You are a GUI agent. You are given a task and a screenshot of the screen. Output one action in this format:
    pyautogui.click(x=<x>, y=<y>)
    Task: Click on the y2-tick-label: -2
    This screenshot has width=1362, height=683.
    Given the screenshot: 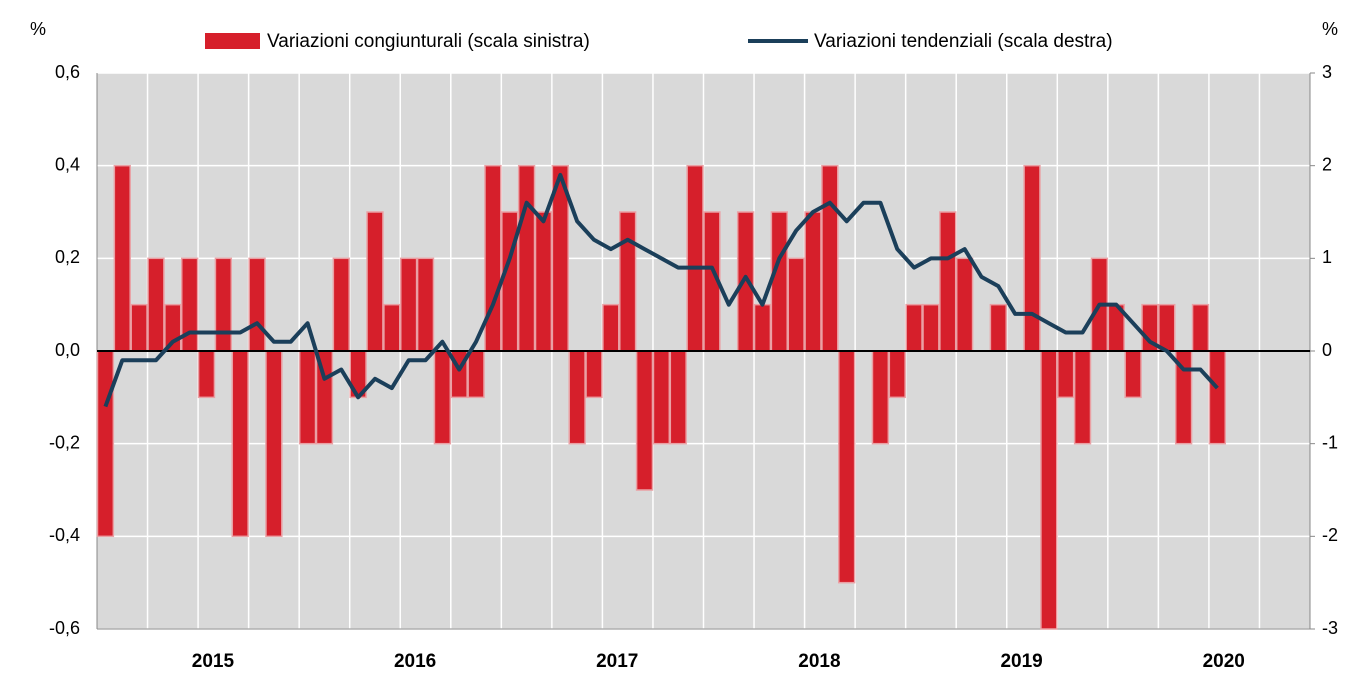 What is the action you would take?
    pyautogui.click(x=1330, y=535)
    